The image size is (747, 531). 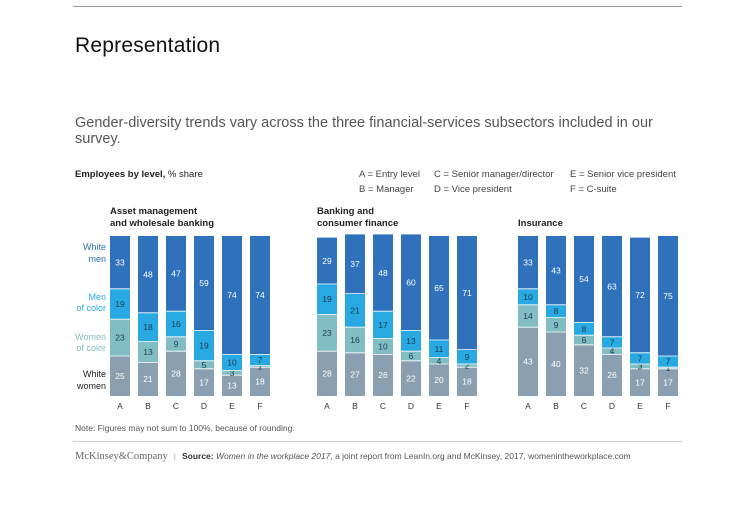 What do you see at coordinates (91, 308) in the screenshot?
I see `series-label-men-of-color-line2: of color` at bounding box center [91, 308].